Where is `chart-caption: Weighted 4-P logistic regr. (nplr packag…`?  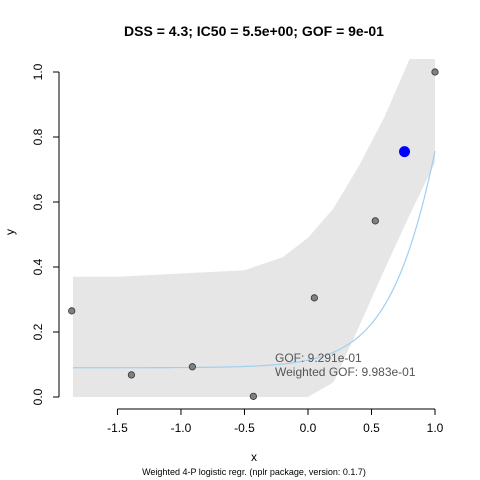 chart-caption: Weighted 4-P logistic regr. (nplr packag… is located at coordinates (254, 472).